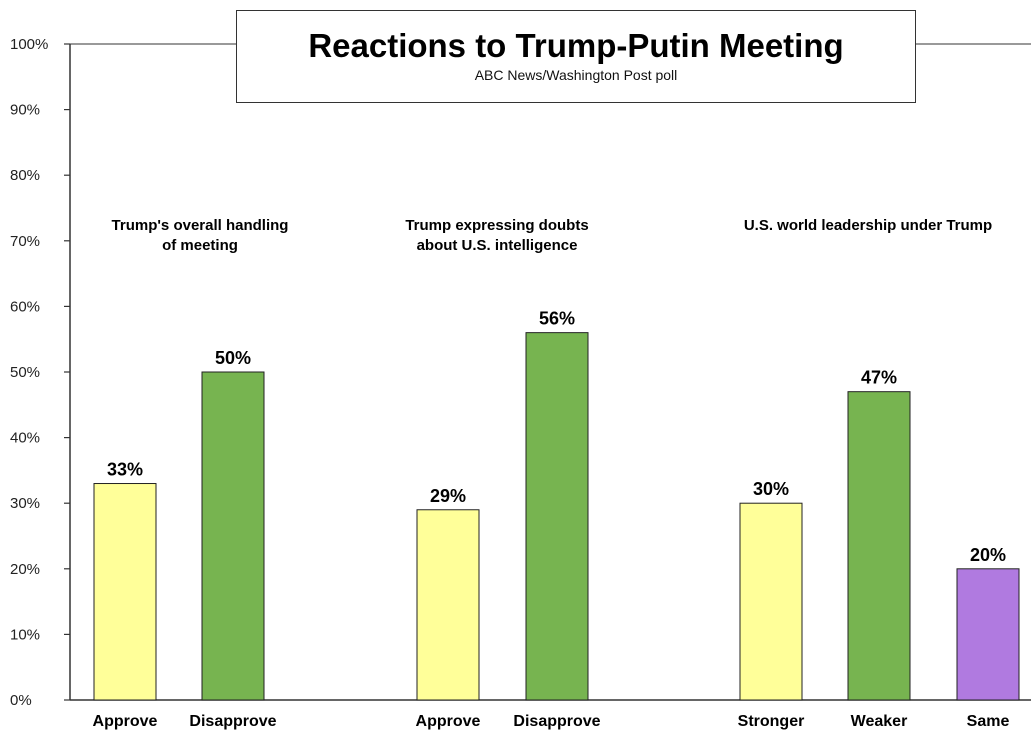 The height and width of the screenshot is (732, 1031). What do you see at coordinates (25, 438) in the screenshot?
I see `y-tick-label: 40%` at bounding box center [25, 438].